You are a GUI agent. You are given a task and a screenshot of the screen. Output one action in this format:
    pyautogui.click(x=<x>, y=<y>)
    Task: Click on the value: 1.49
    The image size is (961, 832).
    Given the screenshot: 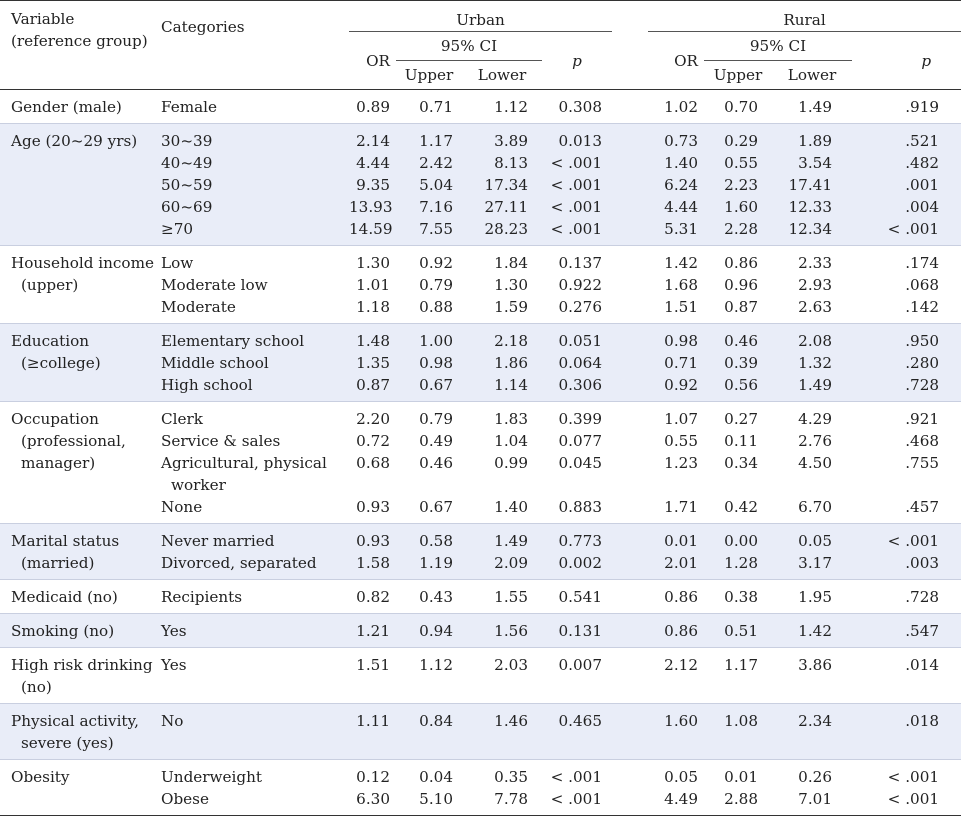 What is the action you would take?
    pyautogui.click(x=815, y=107)
    